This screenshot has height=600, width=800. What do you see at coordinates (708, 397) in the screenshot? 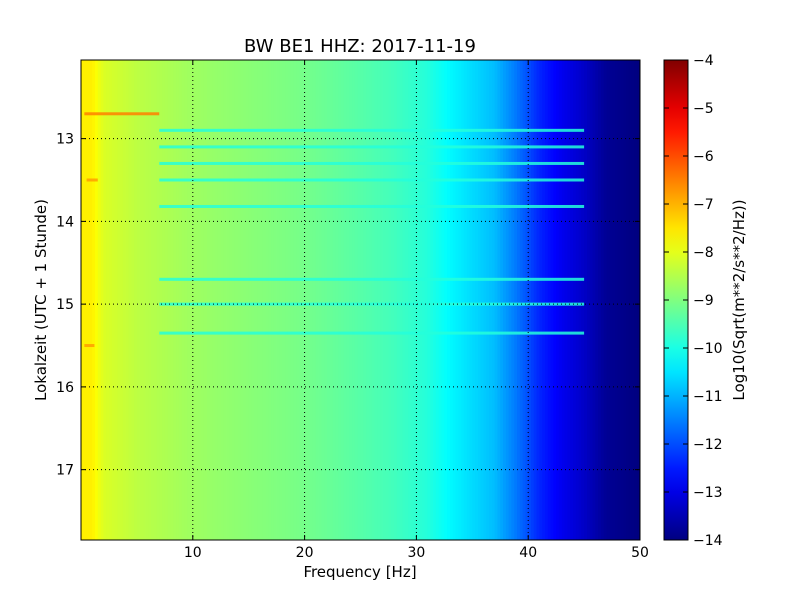
I see `colorbar-tick-label: −11` at bounding box center [708, 397].